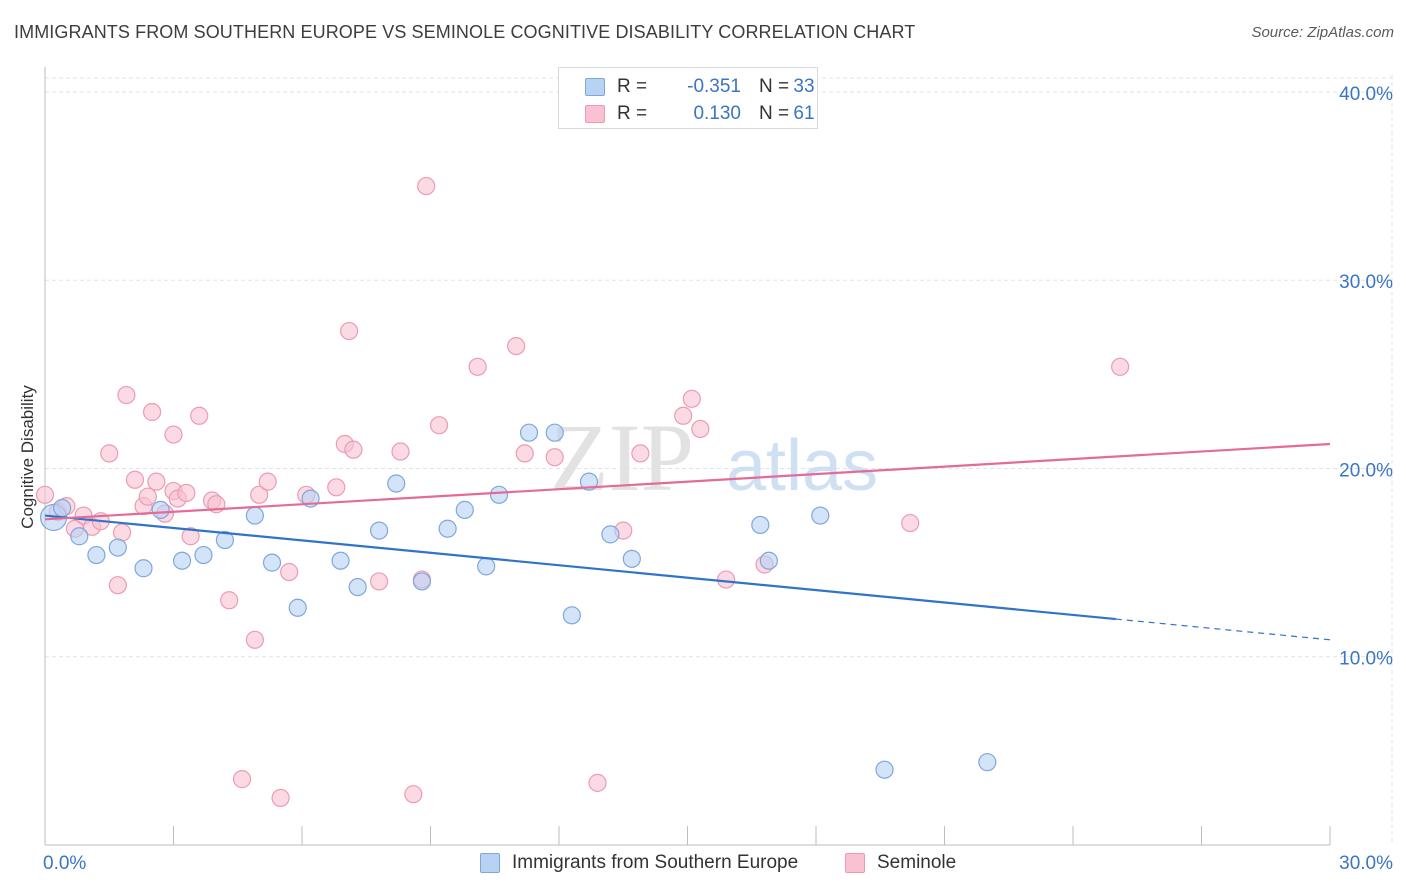 This screenshot has width=1406, height=892. What do you see at coordinates (1322, 32) in the screenshot?
I see `source-label: Source: ZipAtlas.com` at bounding box center [1322, 32].